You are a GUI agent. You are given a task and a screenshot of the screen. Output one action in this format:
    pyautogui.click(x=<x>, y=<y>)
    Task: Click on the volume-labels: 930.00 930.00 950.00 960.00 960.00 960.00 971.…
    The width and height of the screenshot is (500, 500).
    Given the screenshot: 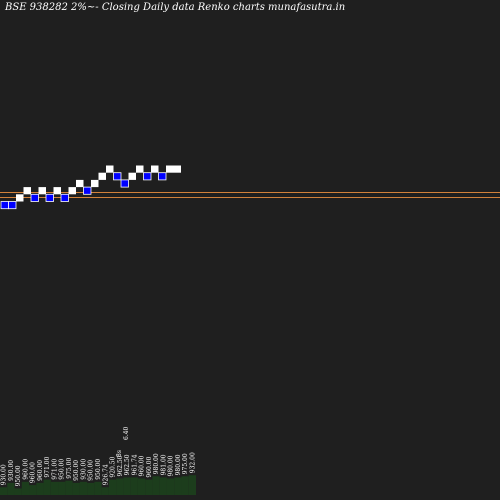 What is the action you would take?
    pyautogui.click(x=99, y=456)
    